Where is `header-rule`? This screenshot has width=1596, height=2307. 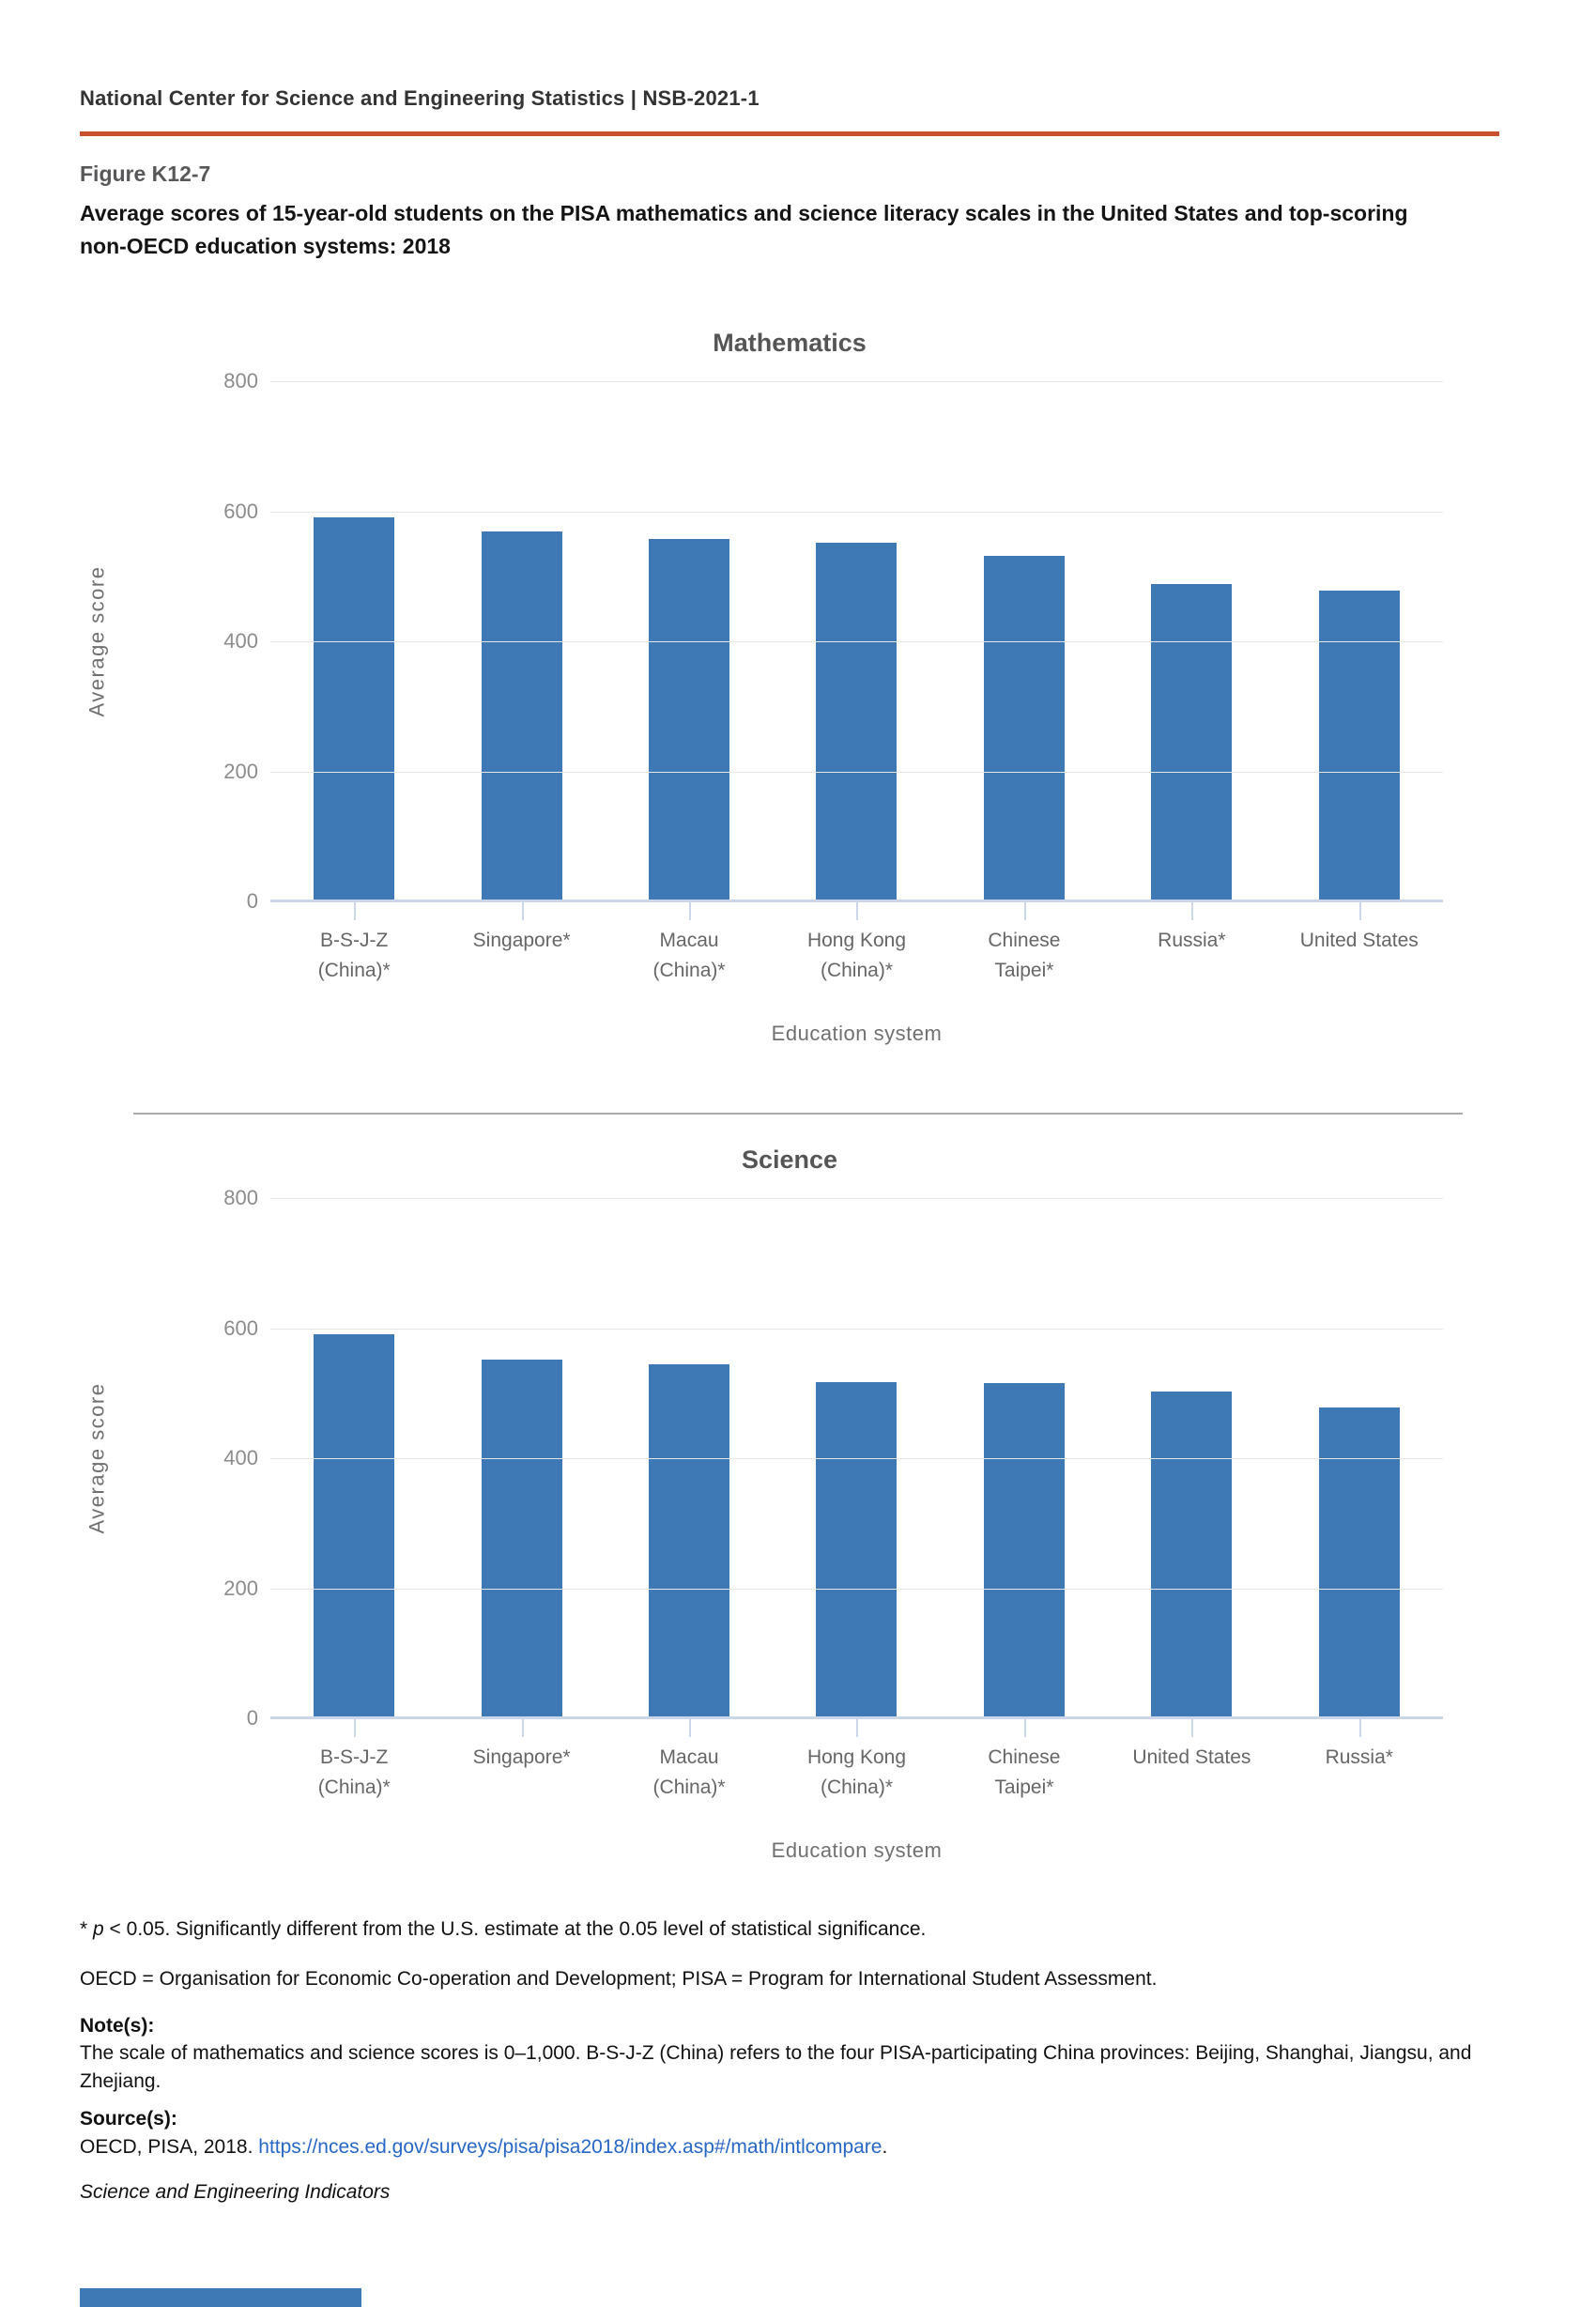 header-rule is located at coordinates (790, 133).